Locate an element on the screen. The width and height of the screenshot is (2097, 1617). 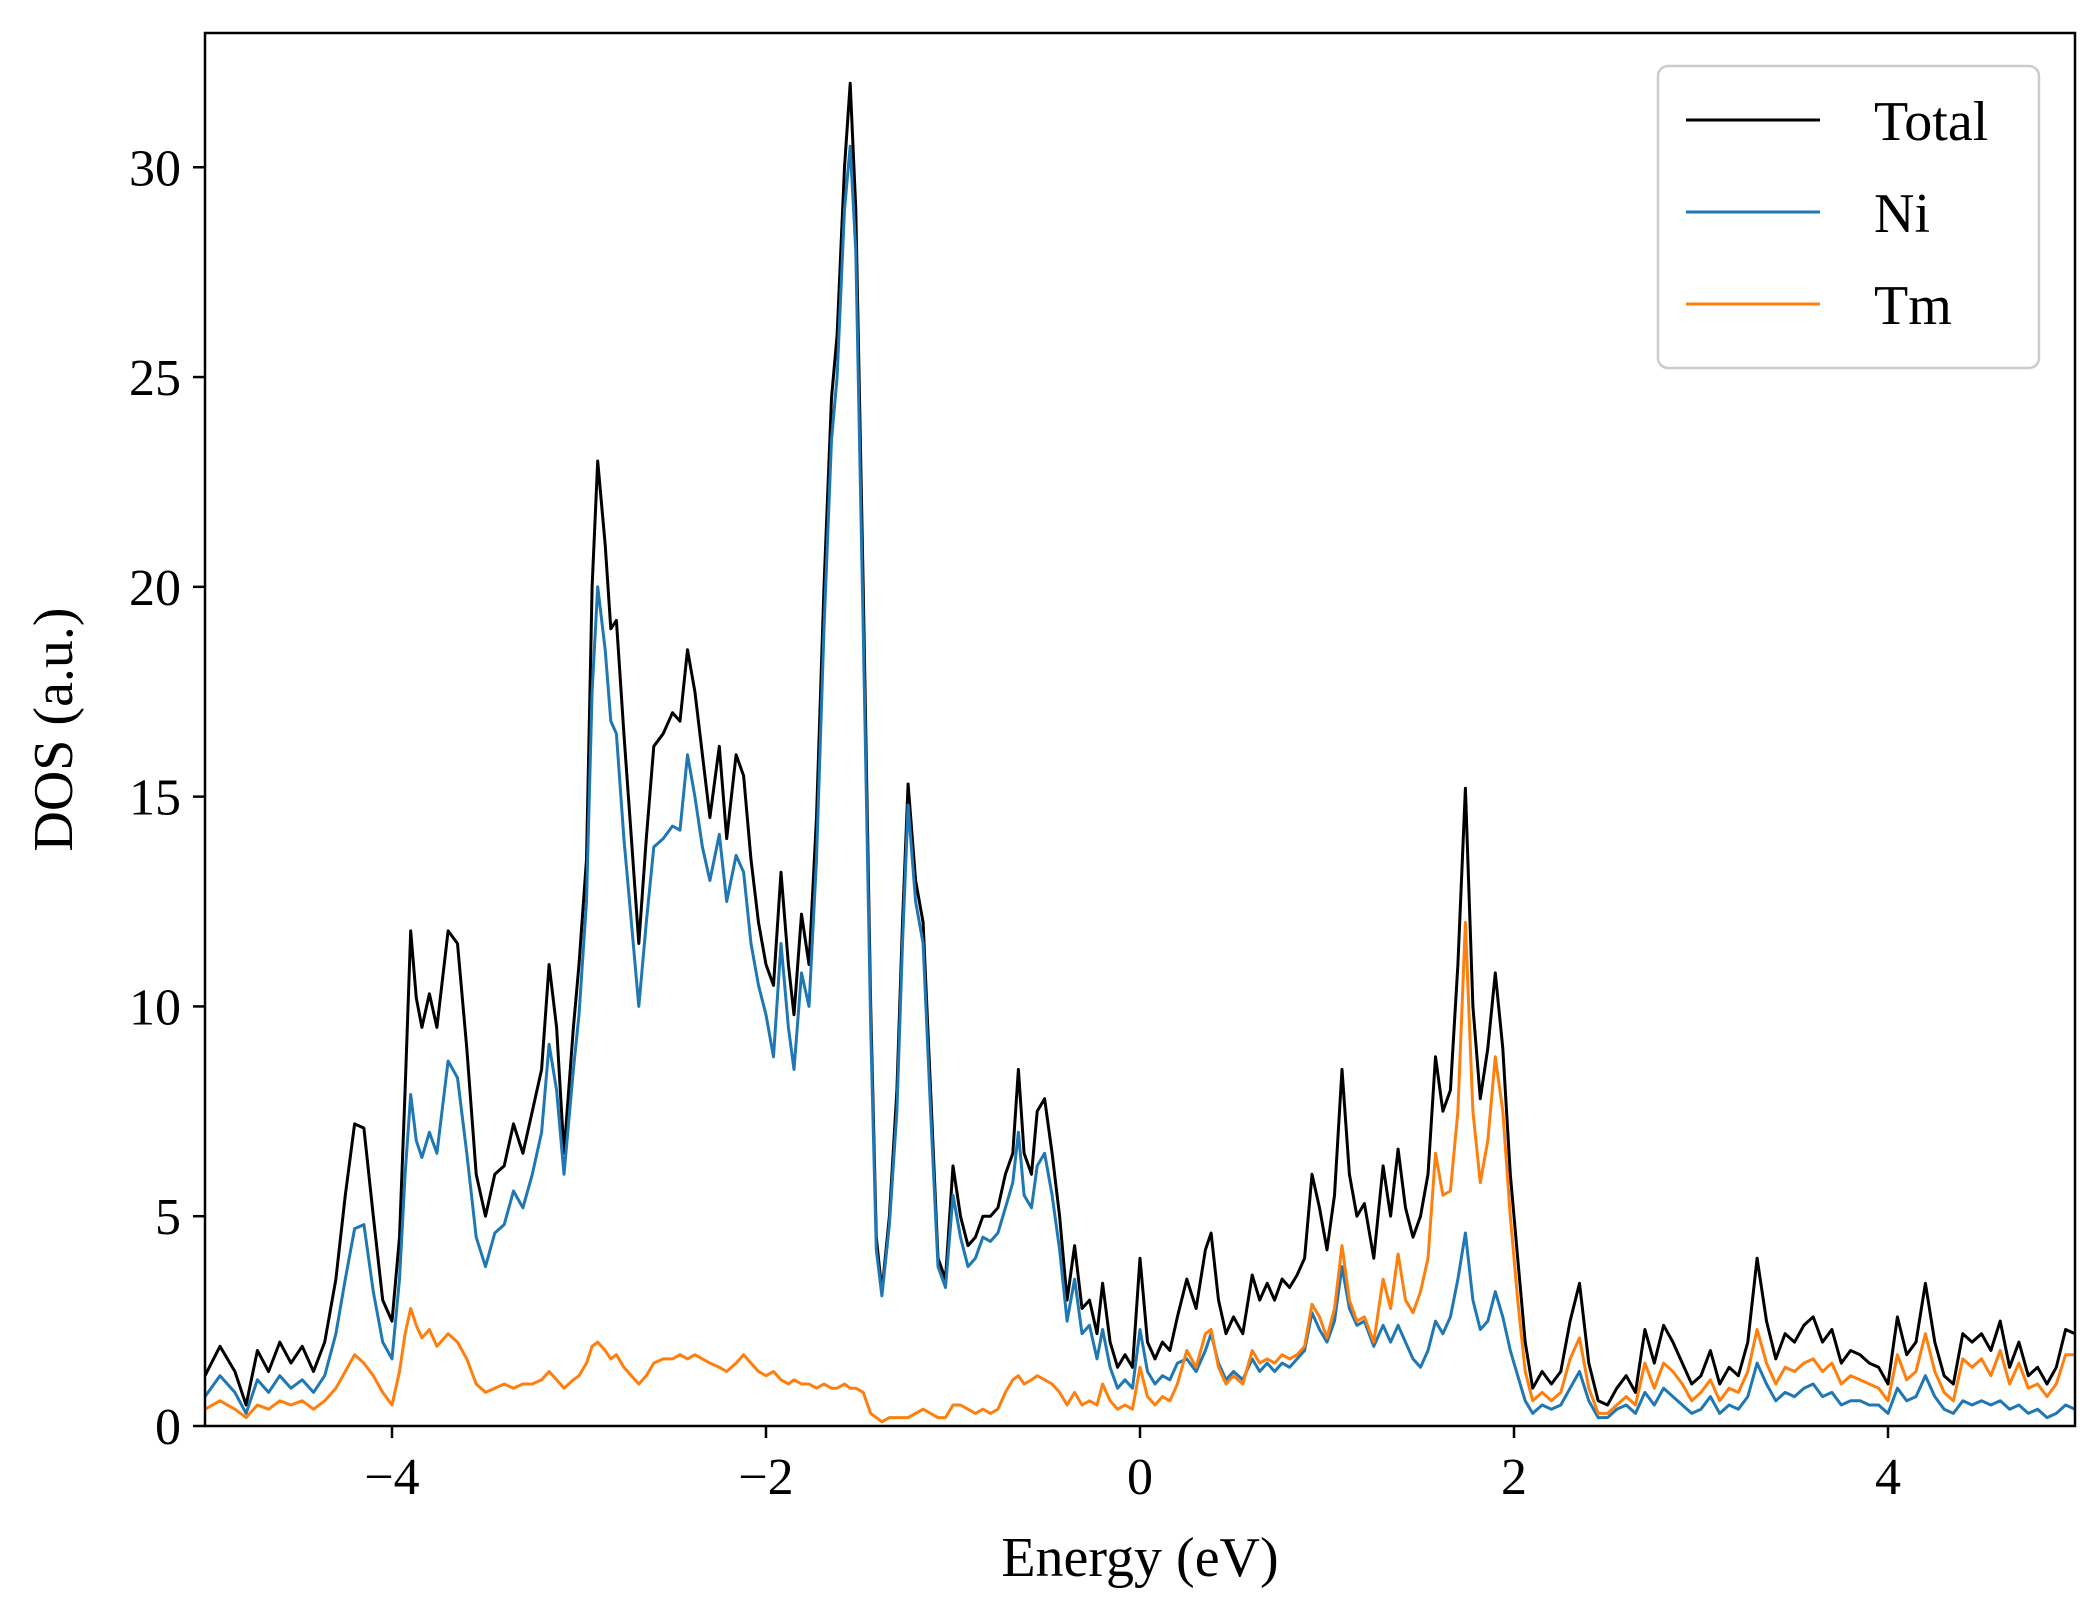
x-tick-label: 0 is located at coordinates (1140, 1477).